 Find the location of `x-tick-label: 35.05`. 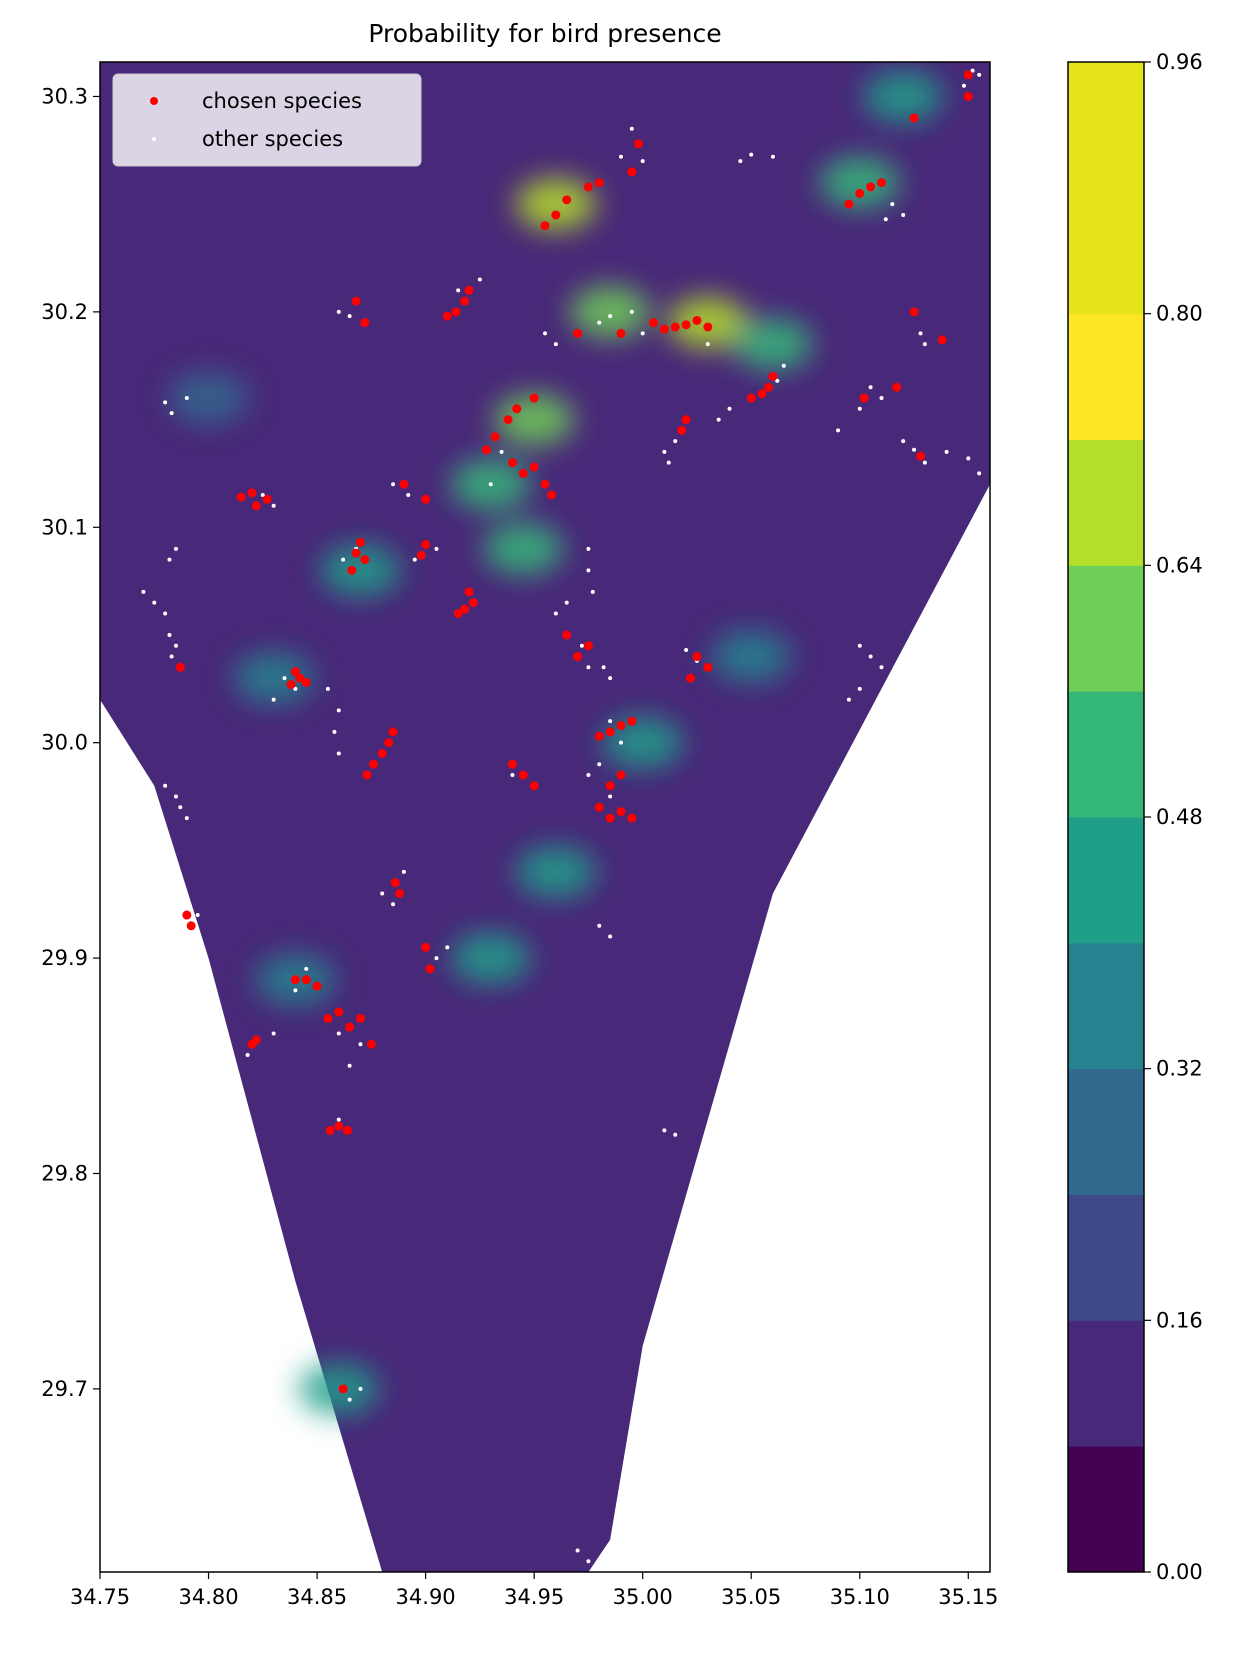

x-tick-label: 35.05 is located at coordinates (751, 1597).